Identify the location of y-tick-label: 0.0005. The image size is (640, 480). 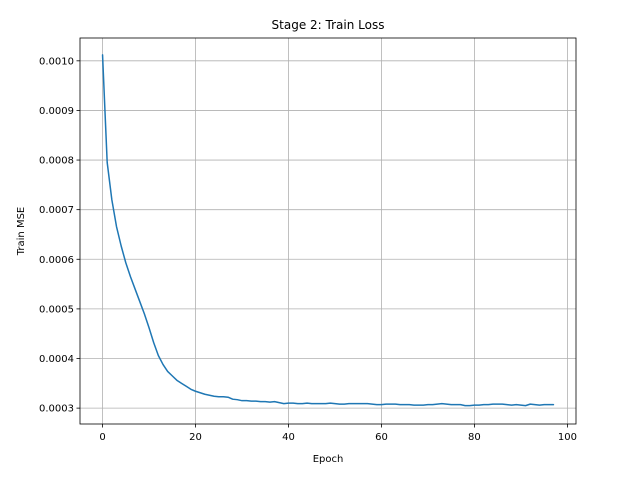
(56, 309).